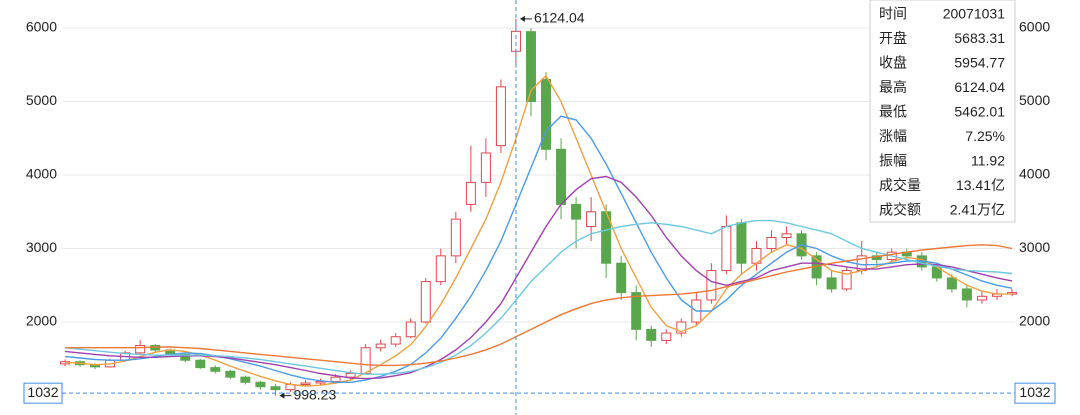  I want to click on high-label: 6124.04, so click(559, 18).